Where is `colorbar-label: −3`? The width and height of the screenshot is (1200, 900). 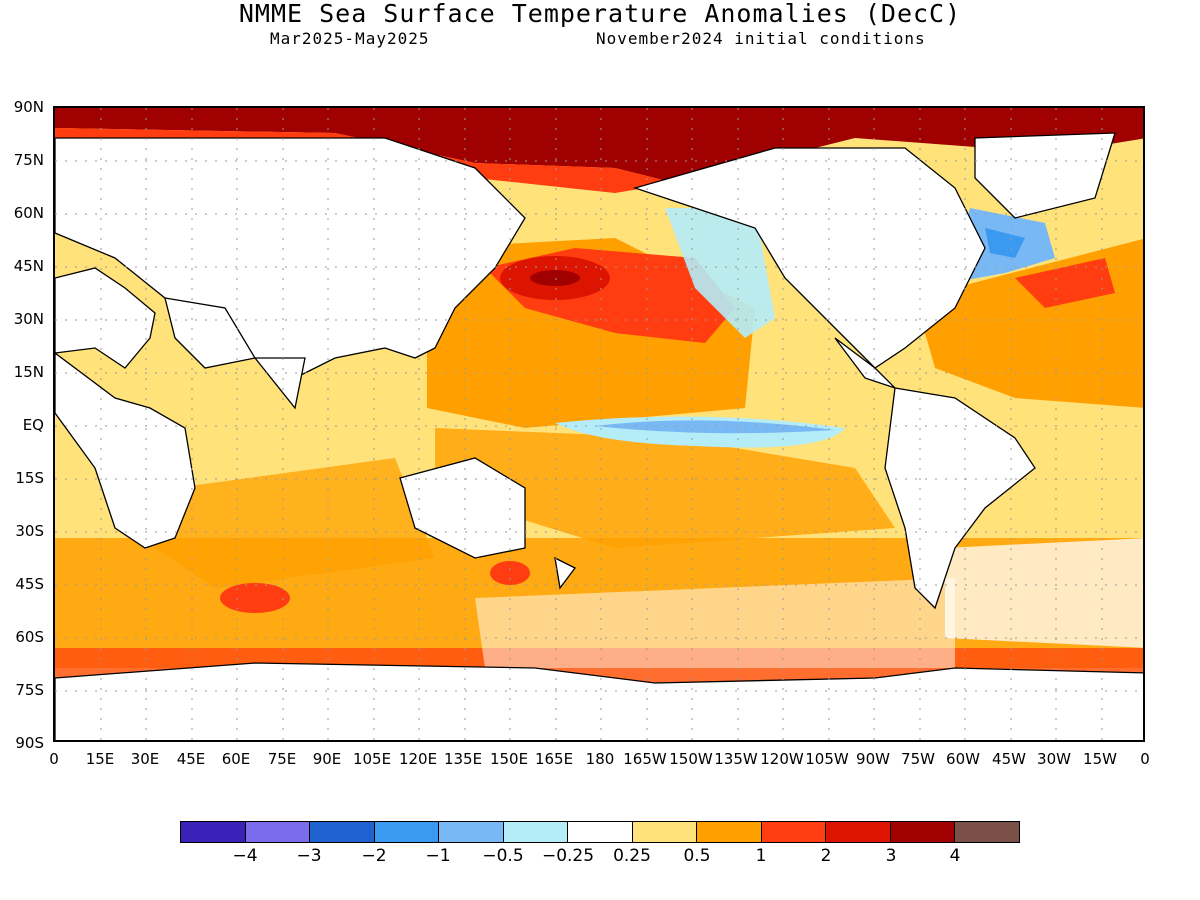
colorbar-label: −3 is located at coordinates (309, 856).